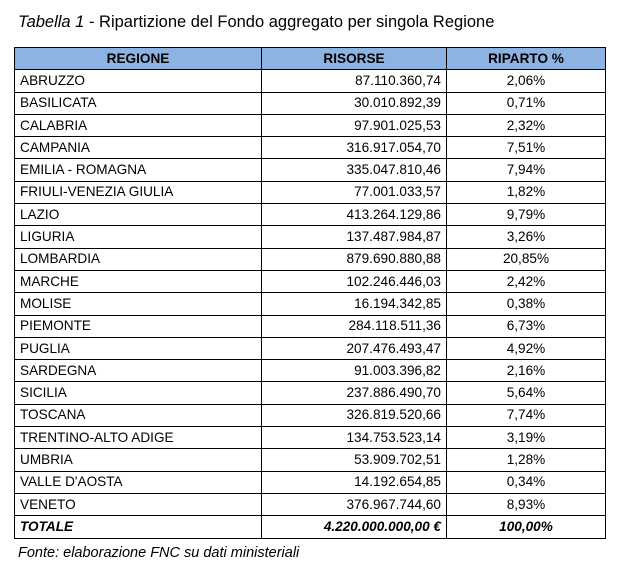  I want to click on table-row: LIGURIA 137.487.984,87 3,26%, so click(310, 237).